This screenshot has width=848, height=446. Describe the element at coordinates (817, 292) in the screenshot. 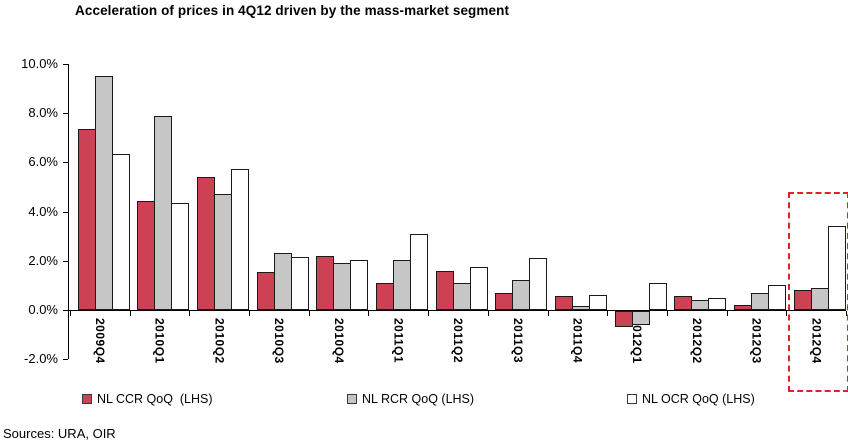

I see `highlight-box` at that location.